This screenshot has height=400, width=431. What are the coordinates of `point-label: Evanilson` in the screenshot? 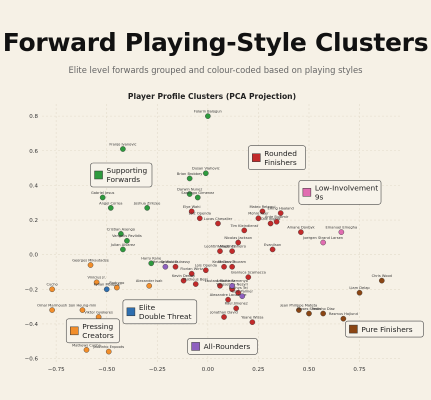 It's located at (272, 245).